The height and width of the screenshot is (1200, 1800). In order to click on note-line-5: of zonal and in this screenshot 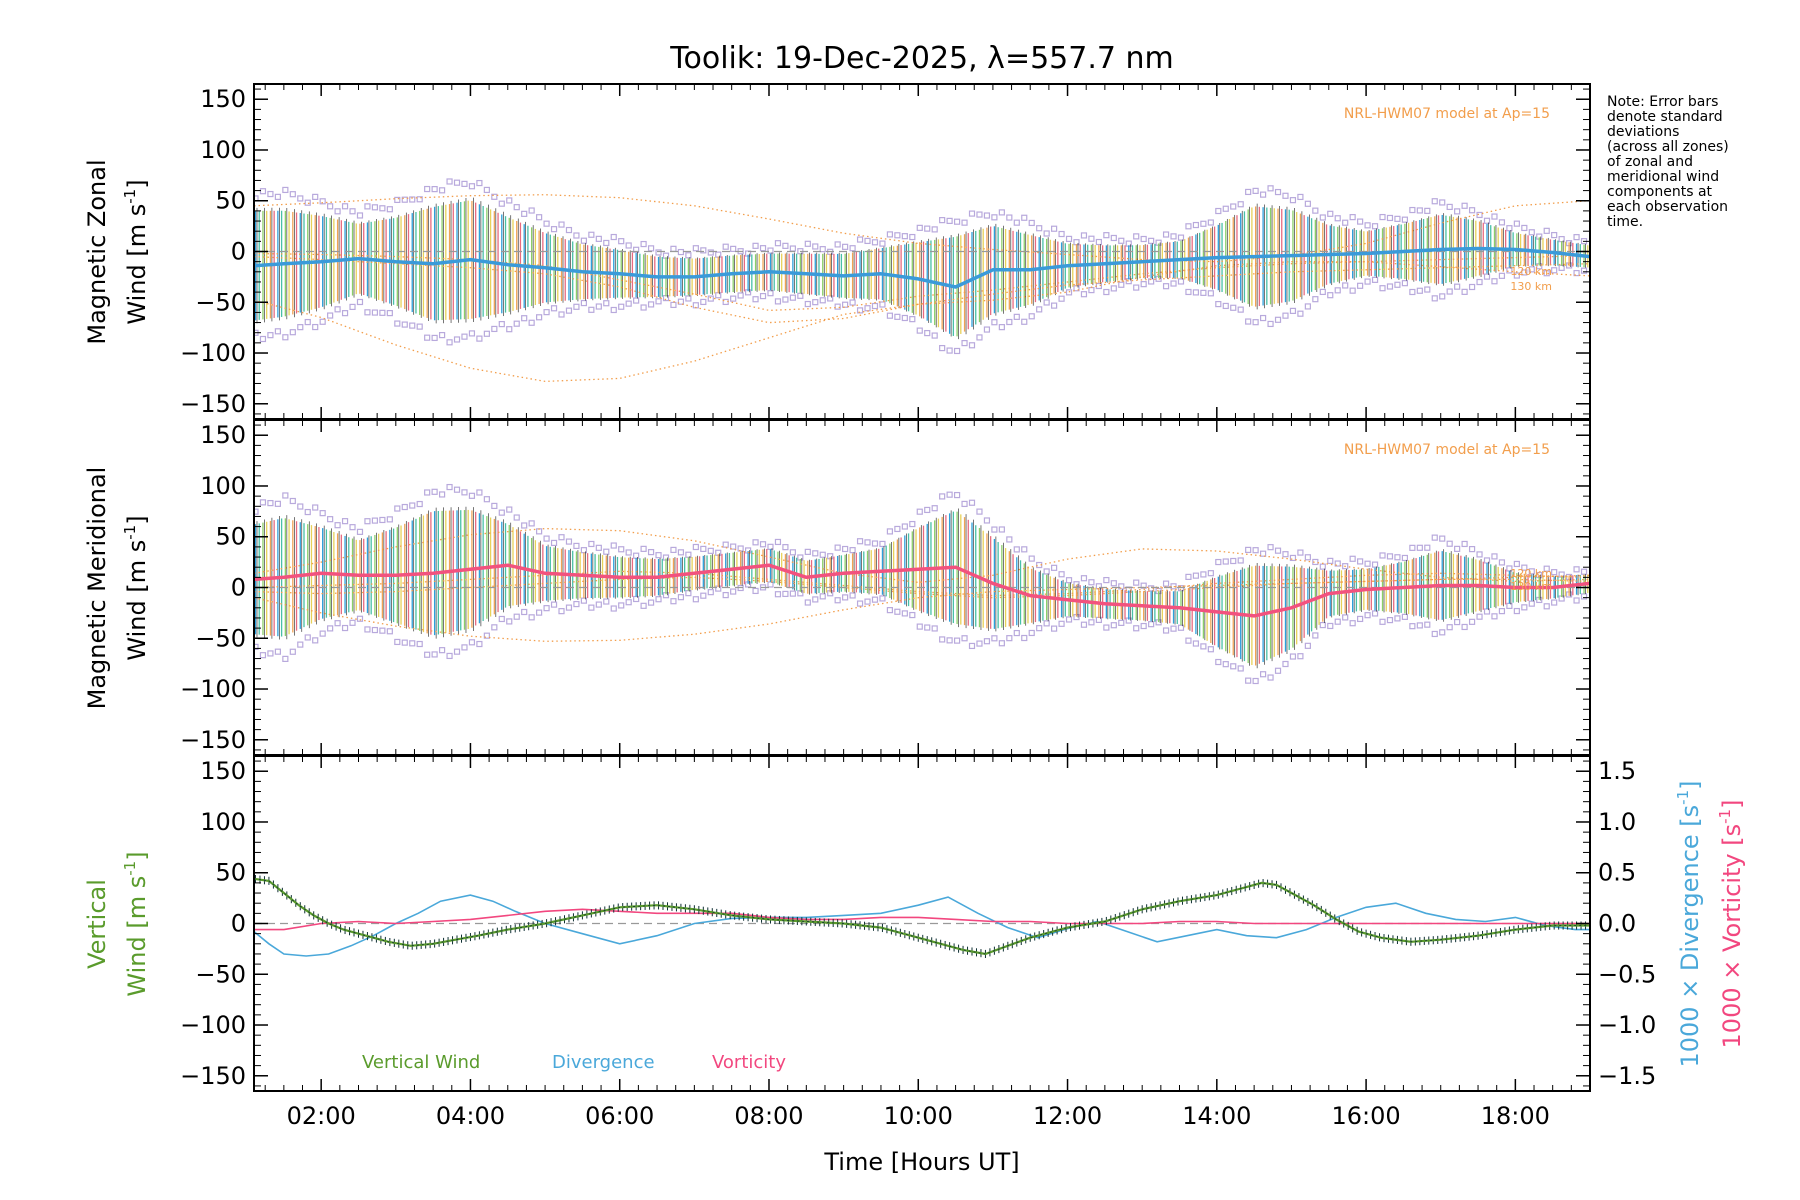, I will do `click(1650, 162)`.